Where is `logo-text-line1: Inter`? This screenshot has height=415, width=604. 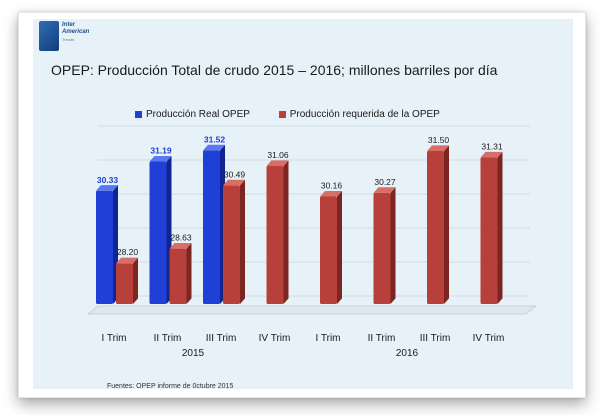 logo-text-line1: Inter is located at coordinates (69, 25).